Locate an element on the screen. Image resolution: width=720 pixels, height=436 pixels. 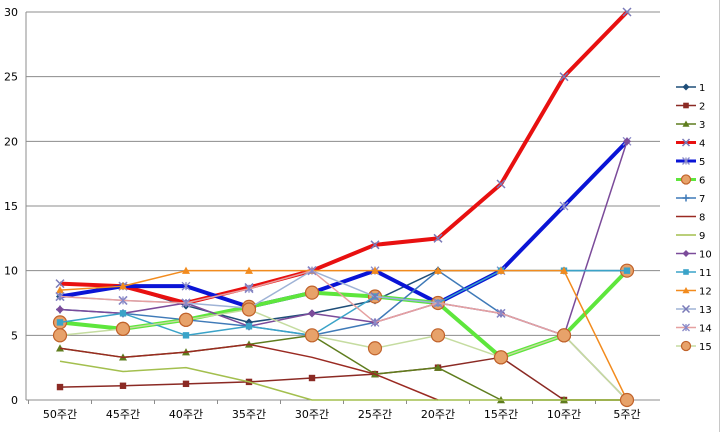
y-tick-label: 0 is located at coordinates (14, 400).